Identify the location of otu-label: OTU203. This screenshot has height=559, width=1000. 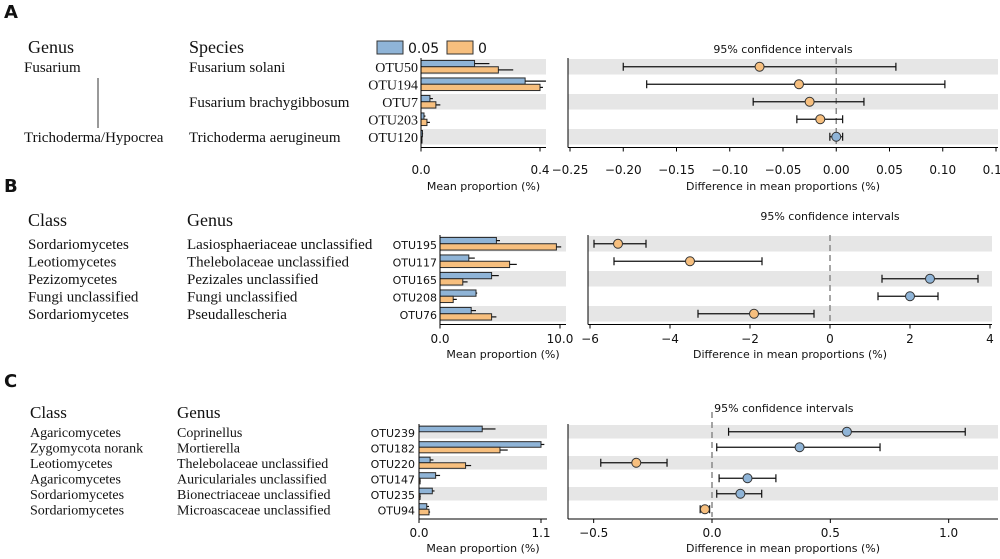
(393, 120).